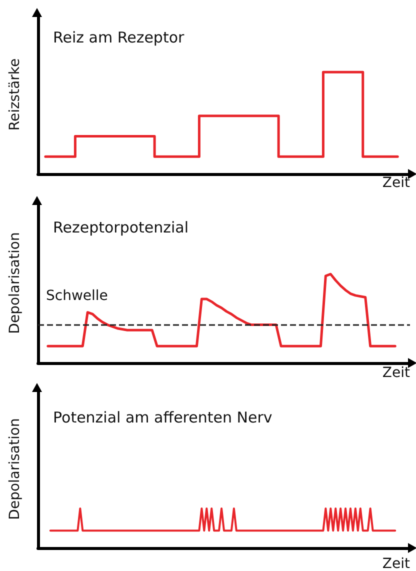 This screenshot has height=571, width=416. I want to click on ref-line-label: Schwelle, so click(77, 296).